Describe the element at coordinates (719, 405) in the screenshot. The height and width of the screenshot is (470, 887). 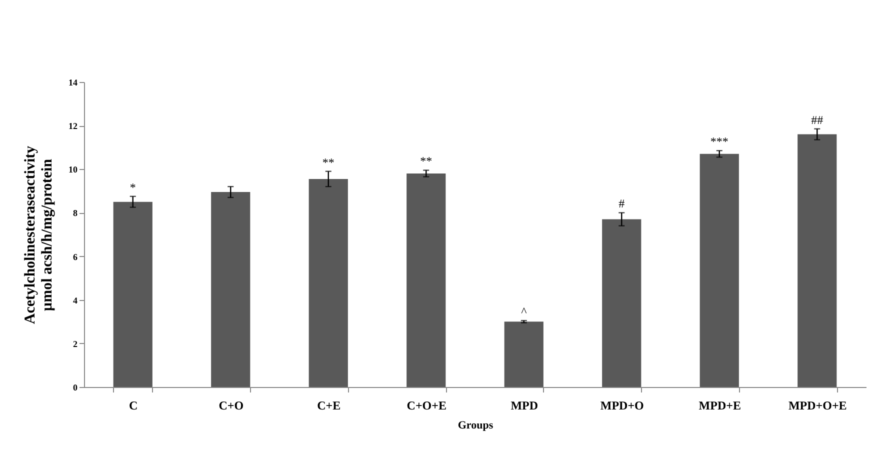
I see `x-tick-label: MPD+E` at that location.